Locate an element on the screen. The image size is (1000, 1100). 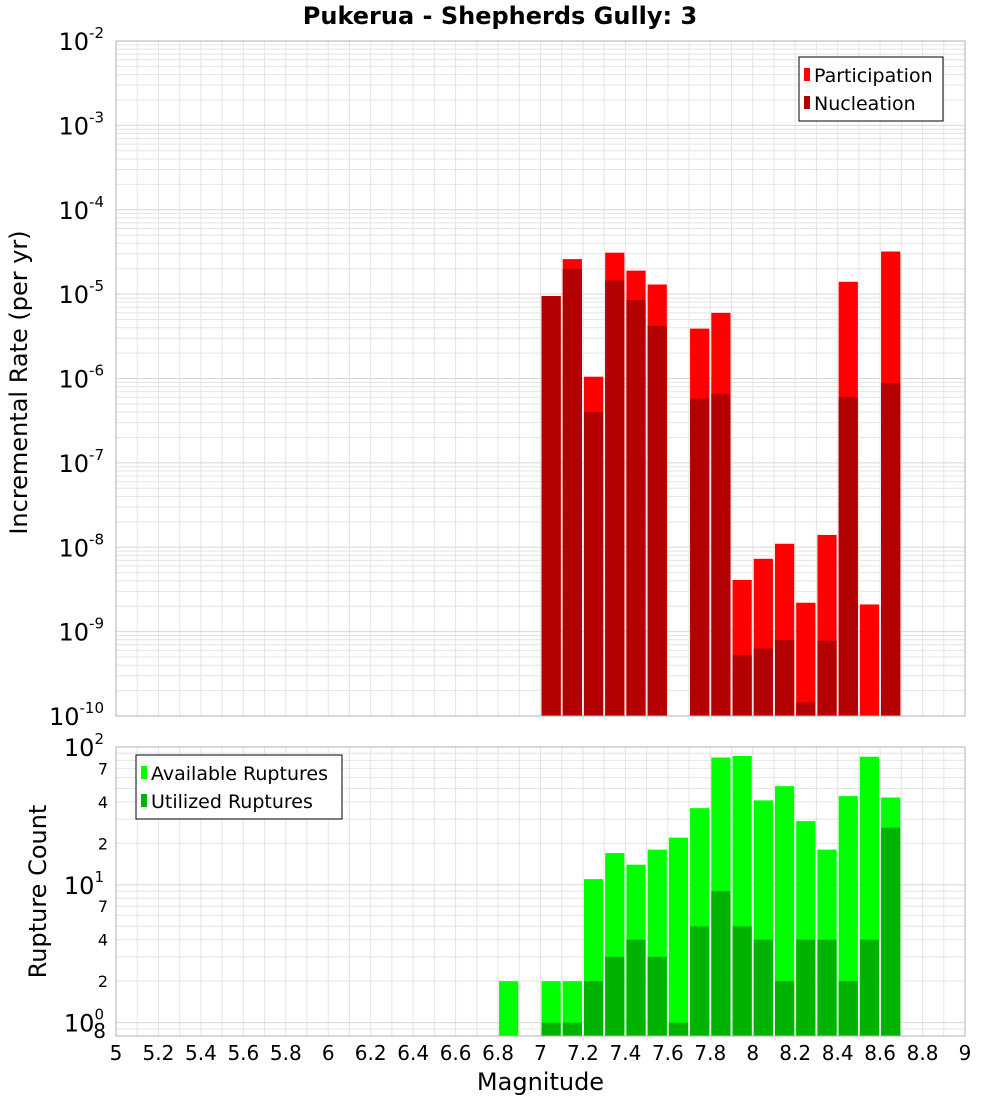
x-tick-label: 8.8 is located at coordinates (923, 1053).